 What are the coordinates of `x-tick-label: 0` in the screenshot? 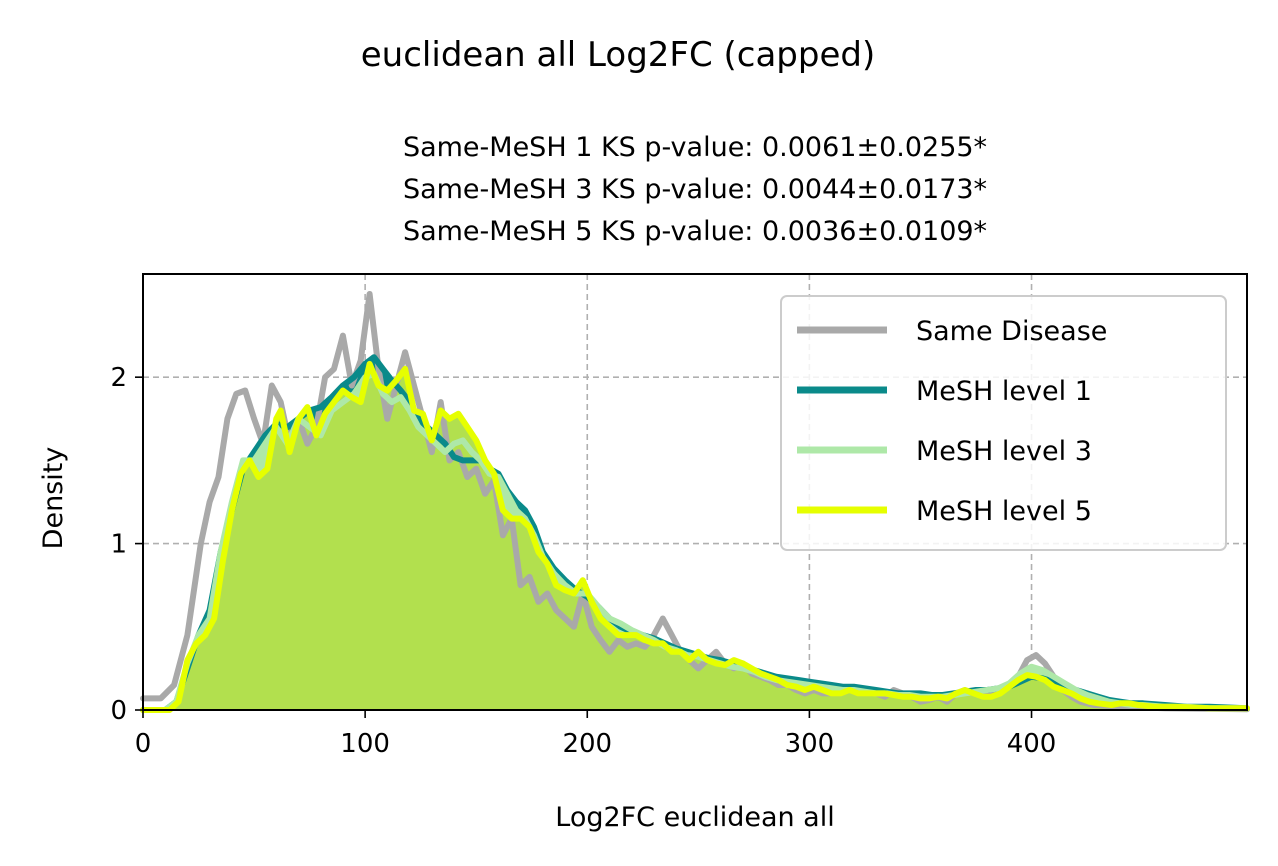 It's located at (143, 744).